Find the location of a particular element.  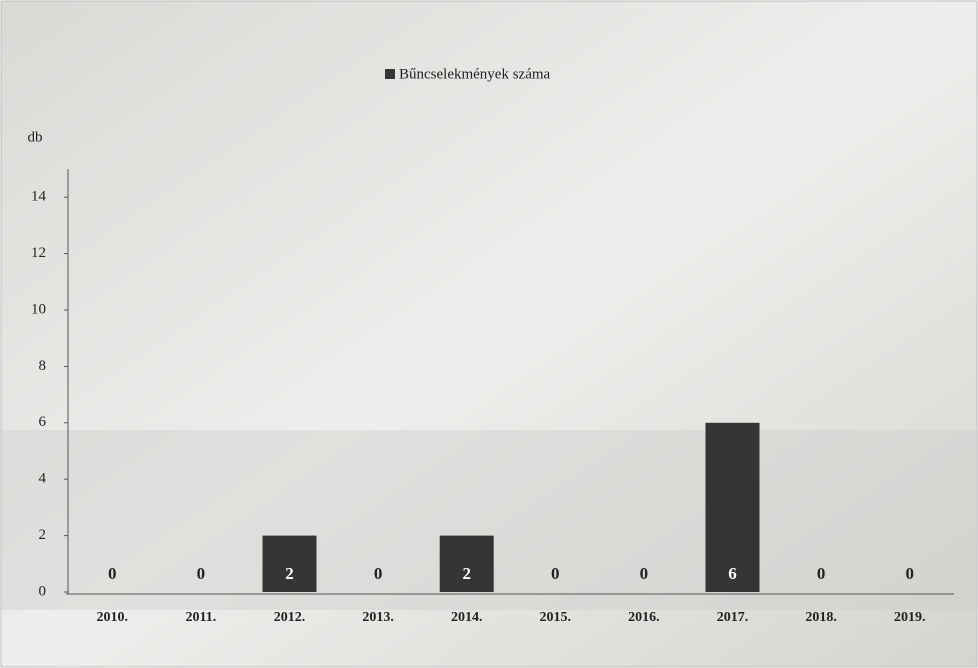

y-tick-label: 10 is located at coordinates (38, 309).